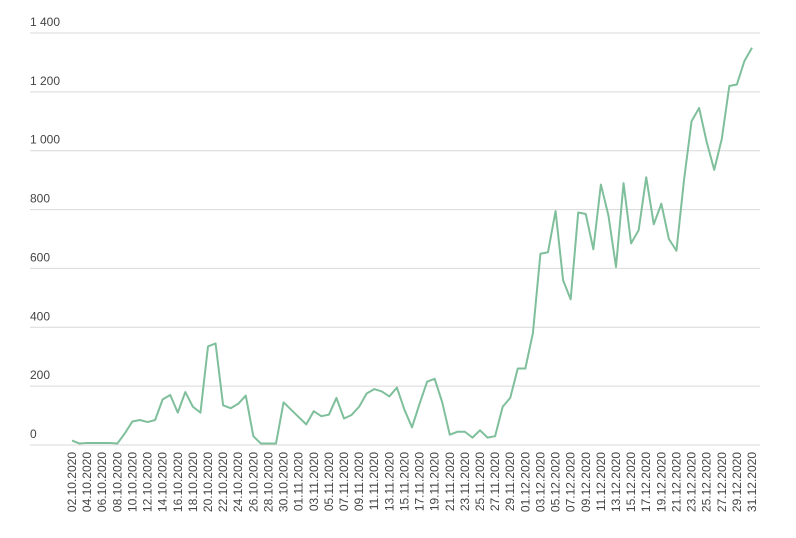  Describe the element at coordinates (722, 482) in the screenshot. I see `x-tick-label: 27.12.2020` at that location.